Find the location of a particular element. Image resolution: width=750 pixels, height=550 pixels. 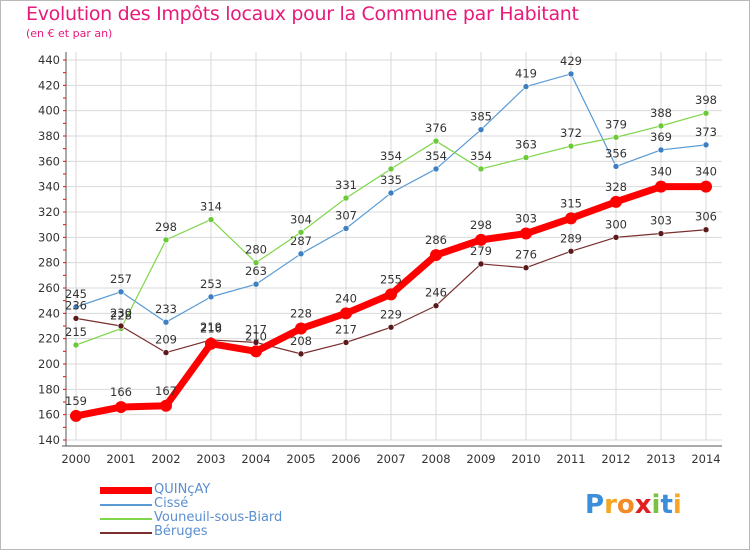

data-label-vouneuil-sous-biard: 354 is located at coordinates (391, 156).